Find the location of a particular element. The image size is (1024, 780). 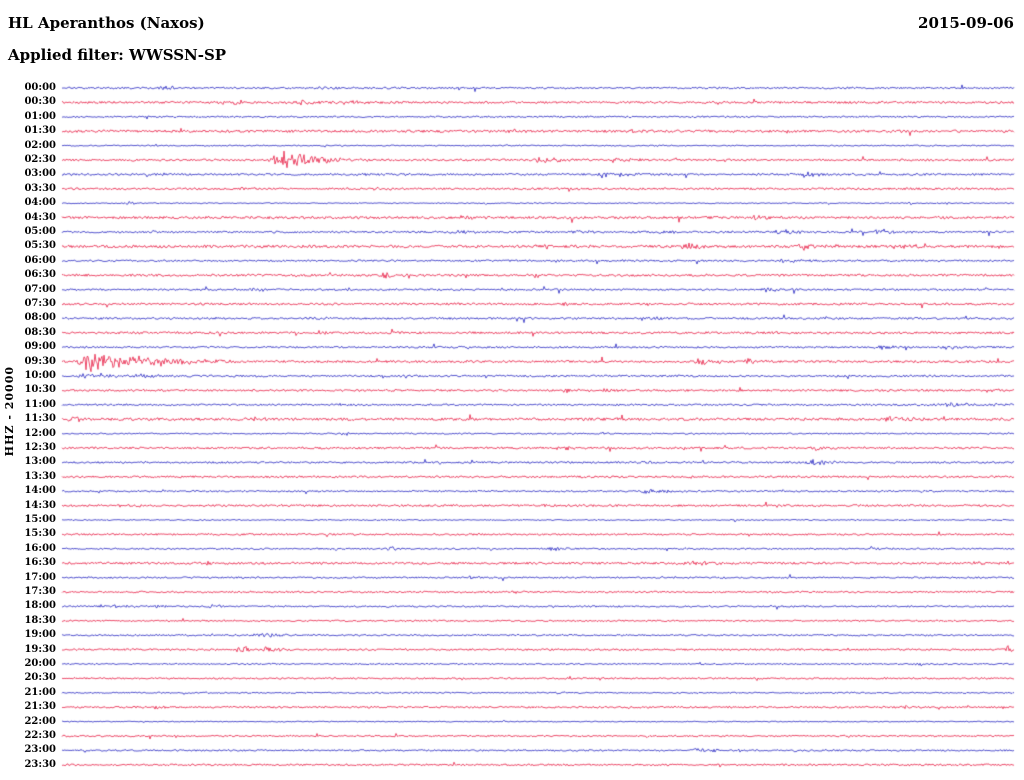

row-time-label: 13:00 is located at coordinates (40, 462).